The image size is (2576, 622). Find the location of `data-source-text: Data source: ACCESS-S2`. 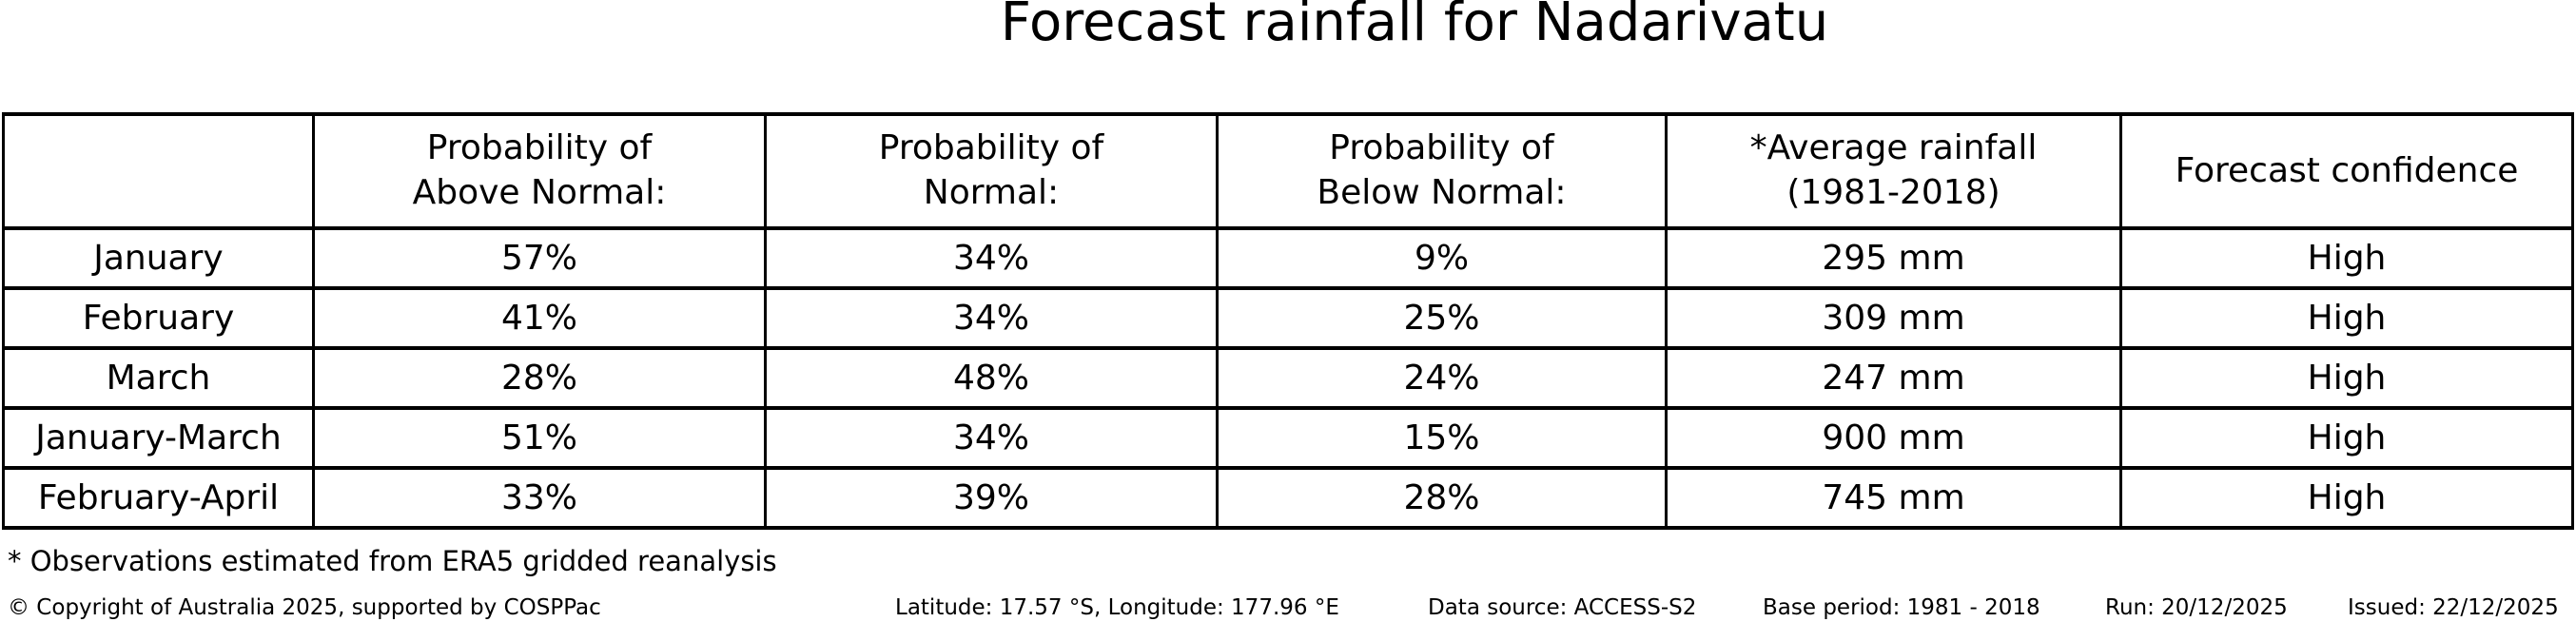

data-source-text: Data source: ACCESS-S2 is located at coordinates (1562, 607).